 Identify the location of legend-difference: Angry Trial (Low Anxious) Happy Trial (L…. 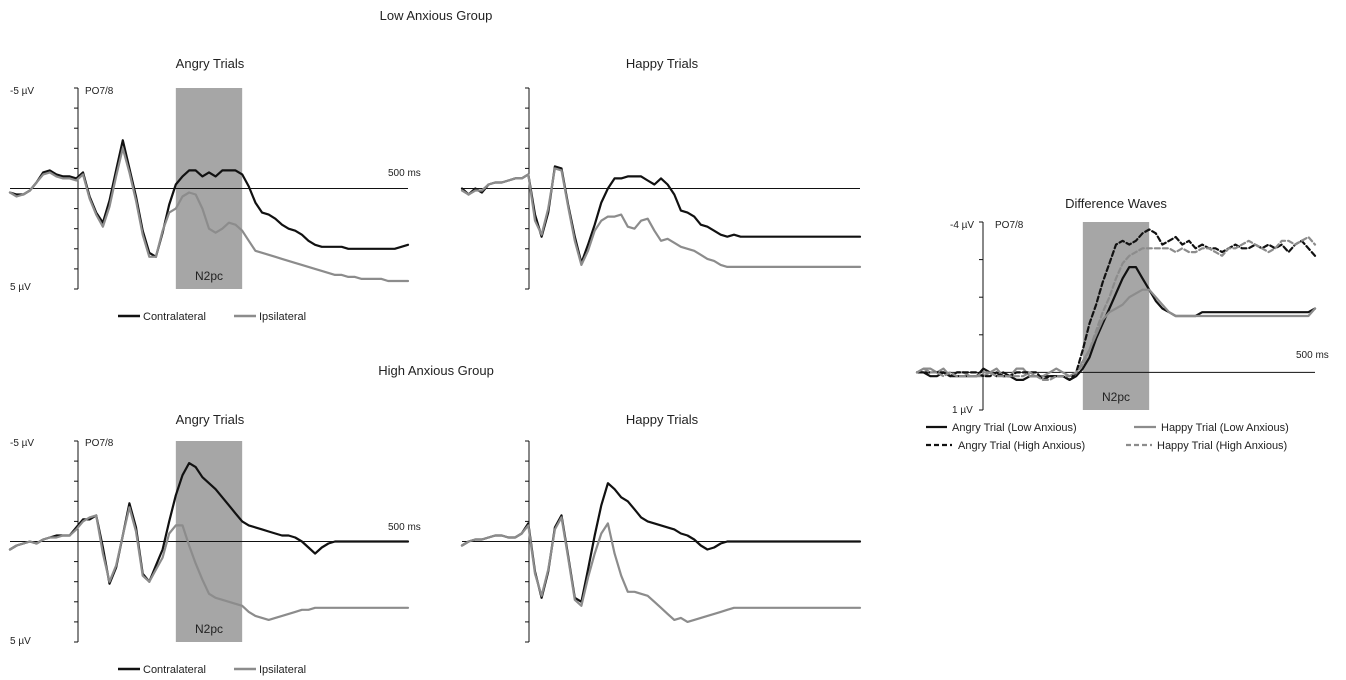
(1107, 437).